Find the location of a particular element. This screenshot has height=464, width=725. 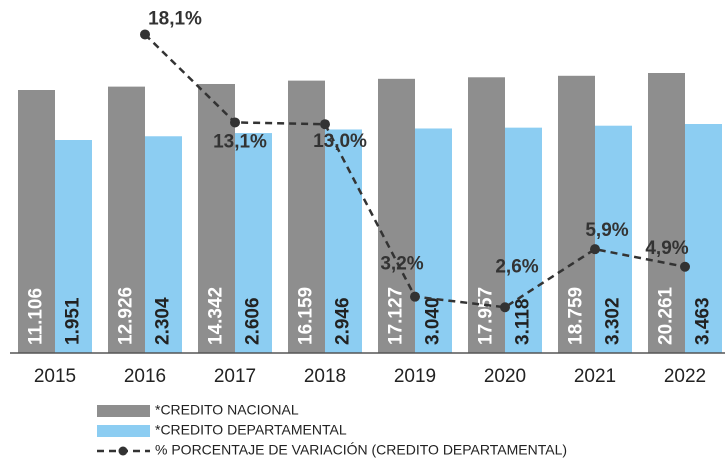

bar-value-label: 16.159 is located at coordinates (306, 316).